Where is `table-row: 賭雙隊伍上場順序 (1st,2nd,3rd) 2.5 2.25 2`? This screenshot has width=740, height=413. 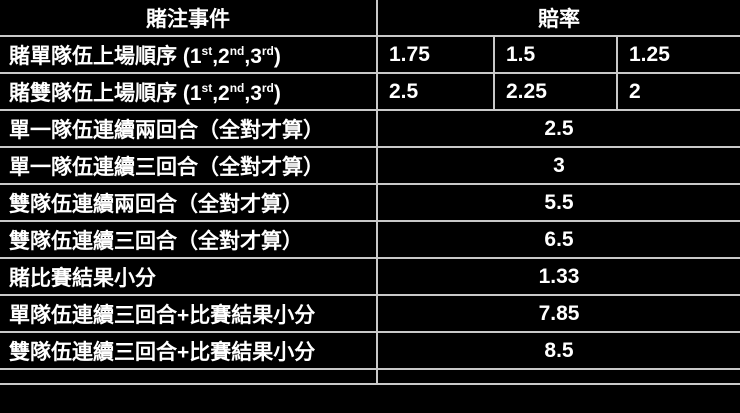
table-row: 賭雙隊伍上場順序 (1st,2nd,3rd) 2.5 2.25 2 is located at coordinates (370, 92).